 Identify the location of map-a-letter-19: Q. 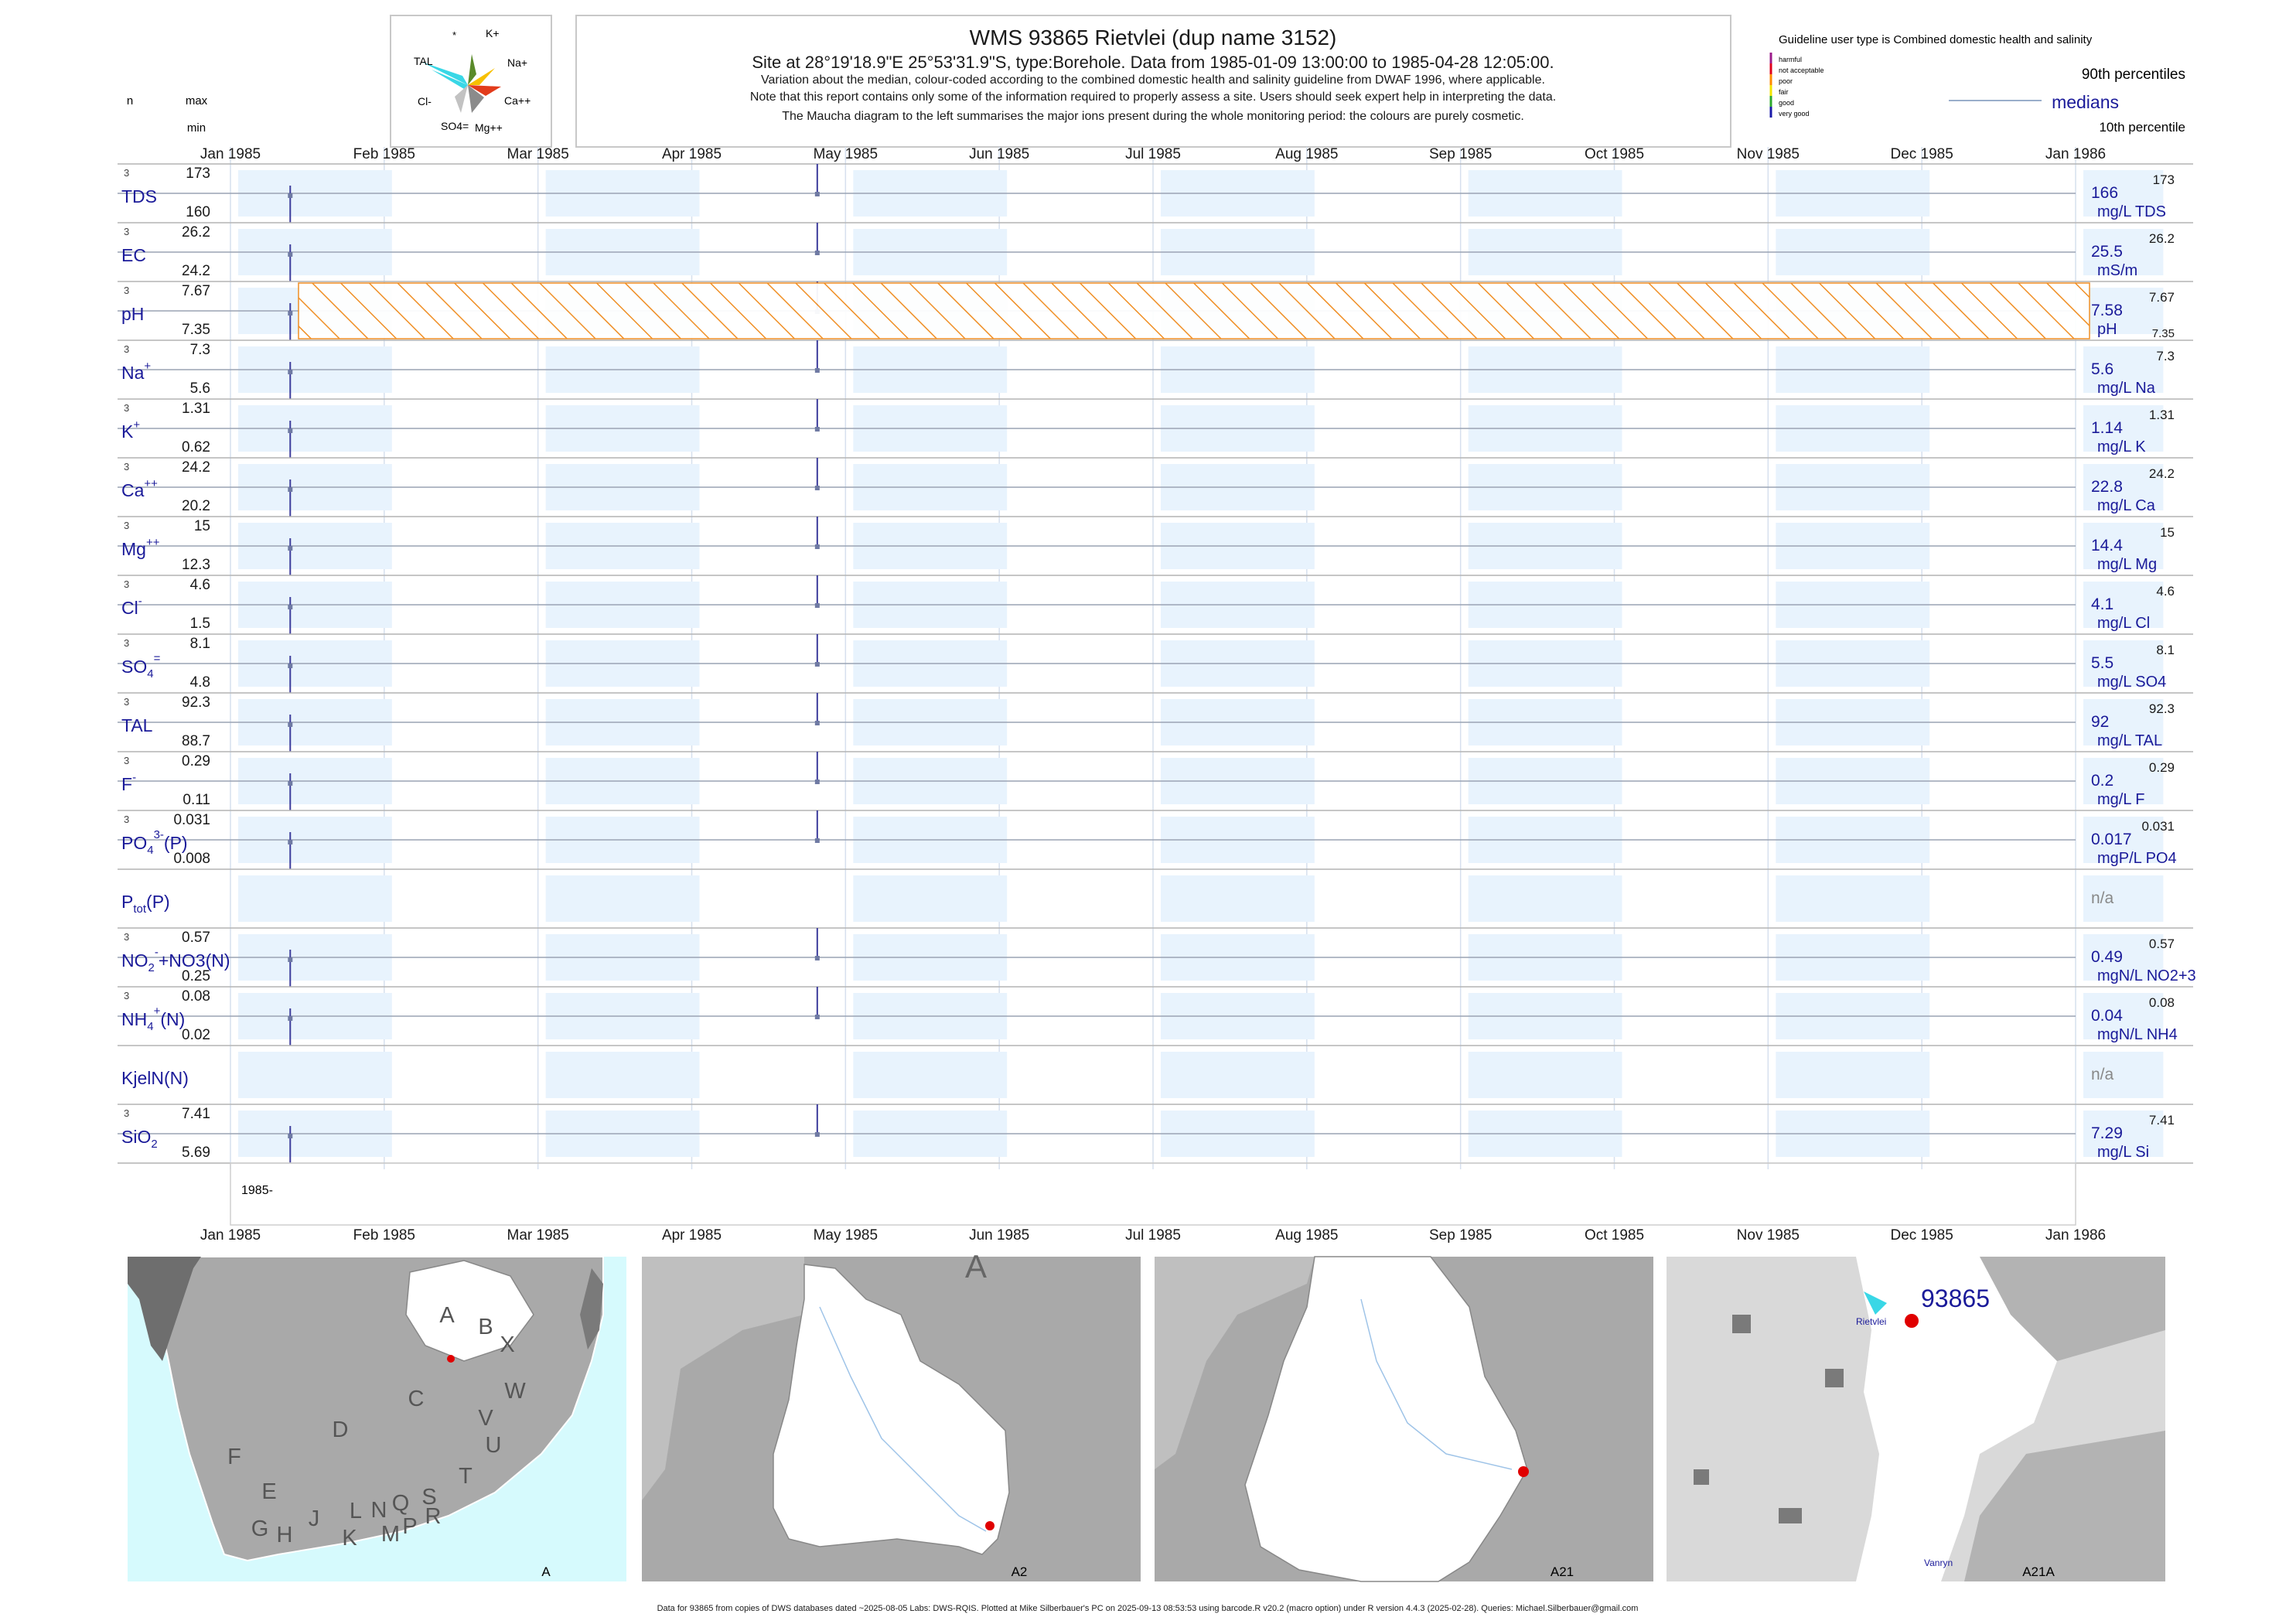
(401, 1503).